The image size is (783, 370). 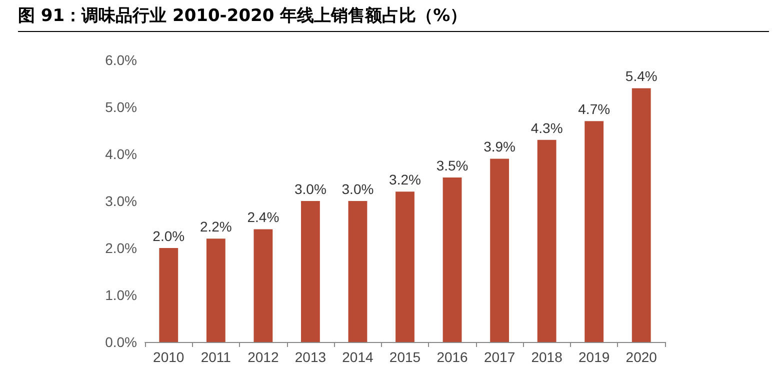 What do you see at coordinates (594, 109) in the screenshot?
I see `data-label: 4.7%` at bounding box center [594, 109].